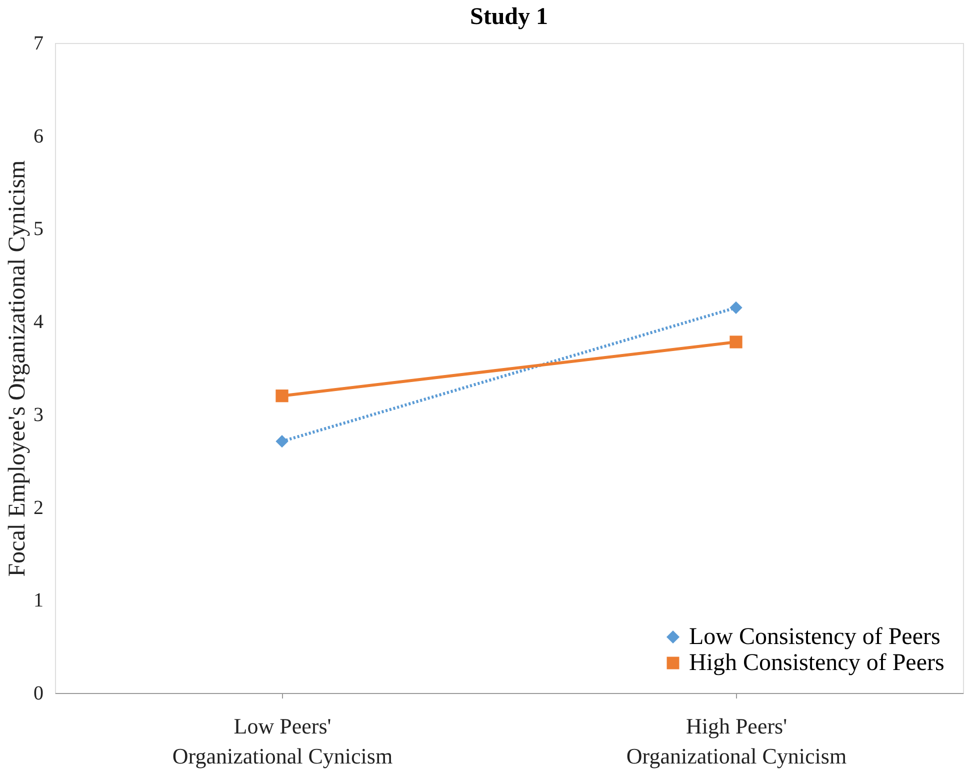 Image resolution: width=968 pixels, height=772 pixels. I want to click on legend-label: High Consistency of Peers, so click(816, 663).